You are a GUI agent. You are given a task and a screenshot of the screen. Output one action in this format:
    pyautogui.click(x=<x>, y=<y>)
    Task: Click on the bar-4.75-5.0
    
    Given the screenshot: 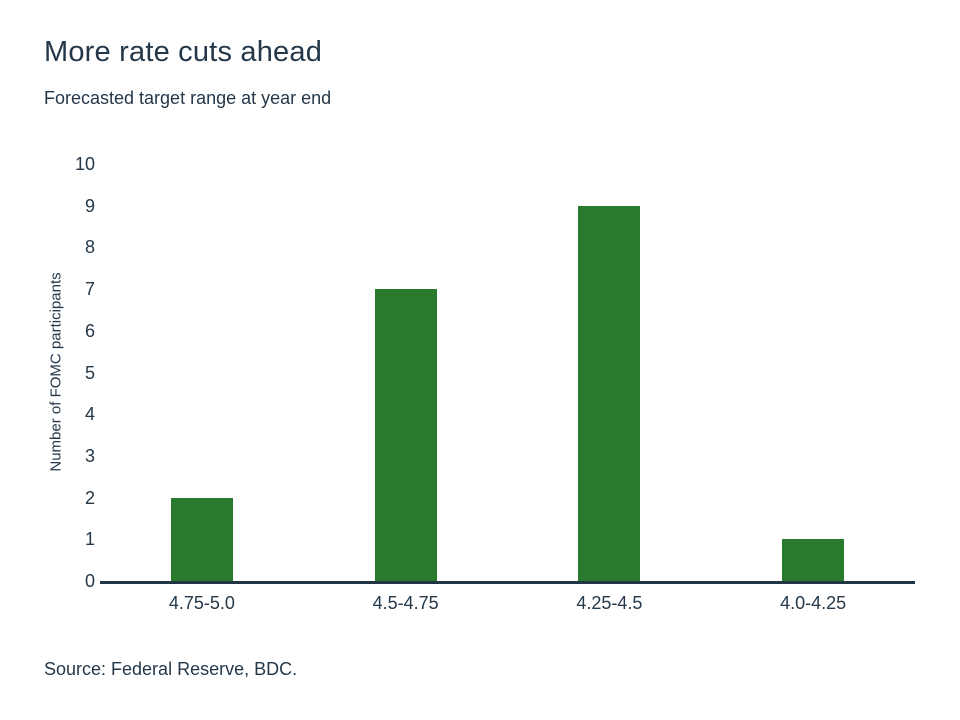 What is the action you would take?
    pyautogui.click(x=201, y=539)
    